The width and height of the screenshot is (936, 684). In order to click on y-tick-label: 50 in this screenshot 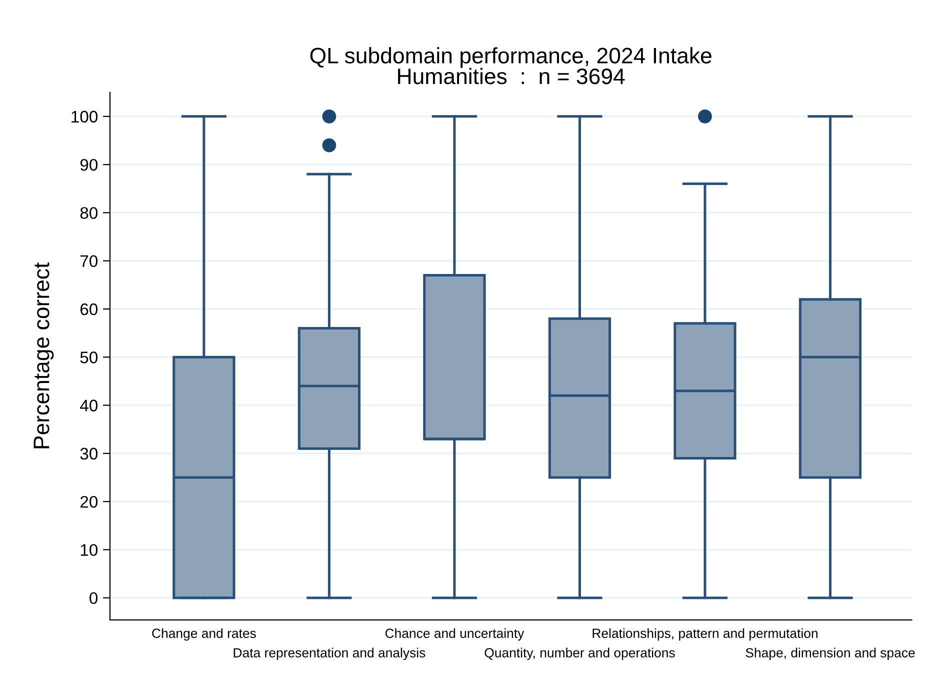, I will do `click(89, 358)`.